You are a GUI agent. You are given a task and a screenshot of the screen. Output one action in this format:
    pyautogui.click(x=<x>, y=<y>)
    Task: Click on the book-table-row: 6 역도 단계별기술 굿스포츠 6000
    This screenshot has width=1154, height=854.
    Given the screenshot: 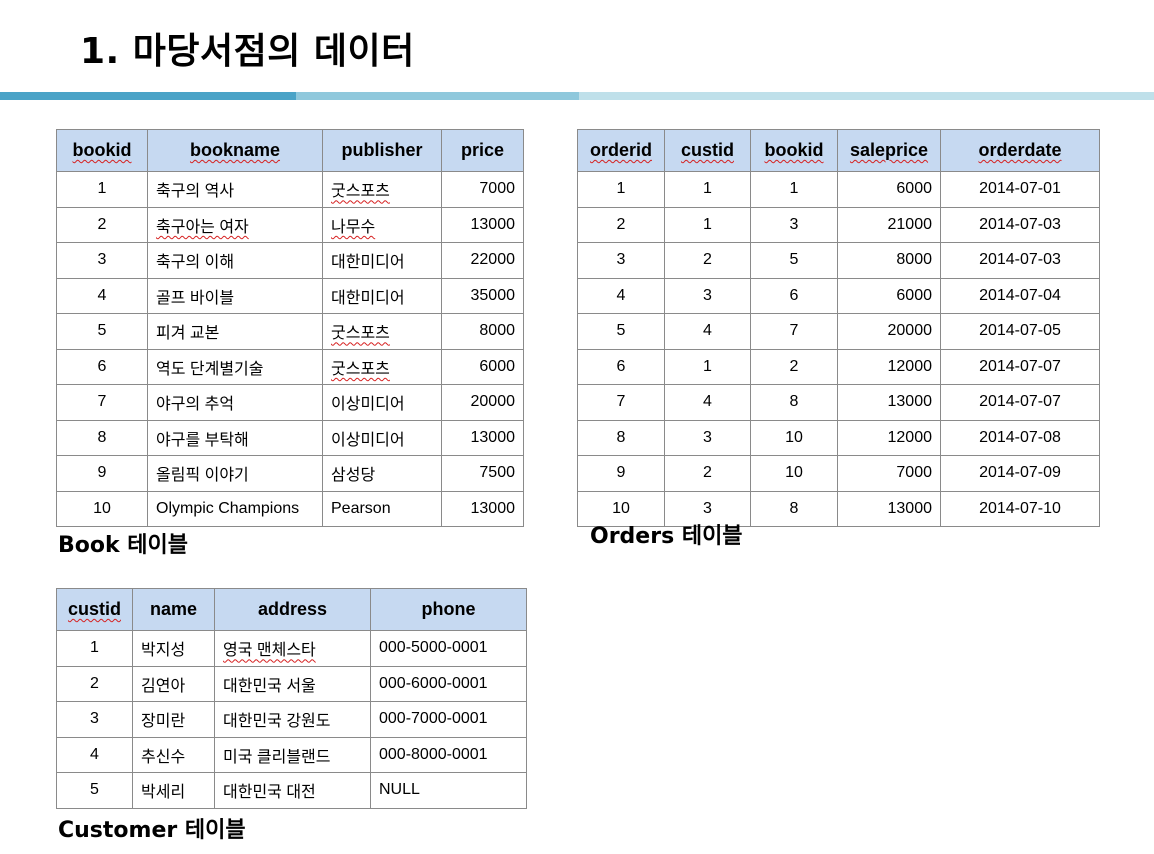 What is the action you would take?
    pyautogui.click(x=290, y=366)
    